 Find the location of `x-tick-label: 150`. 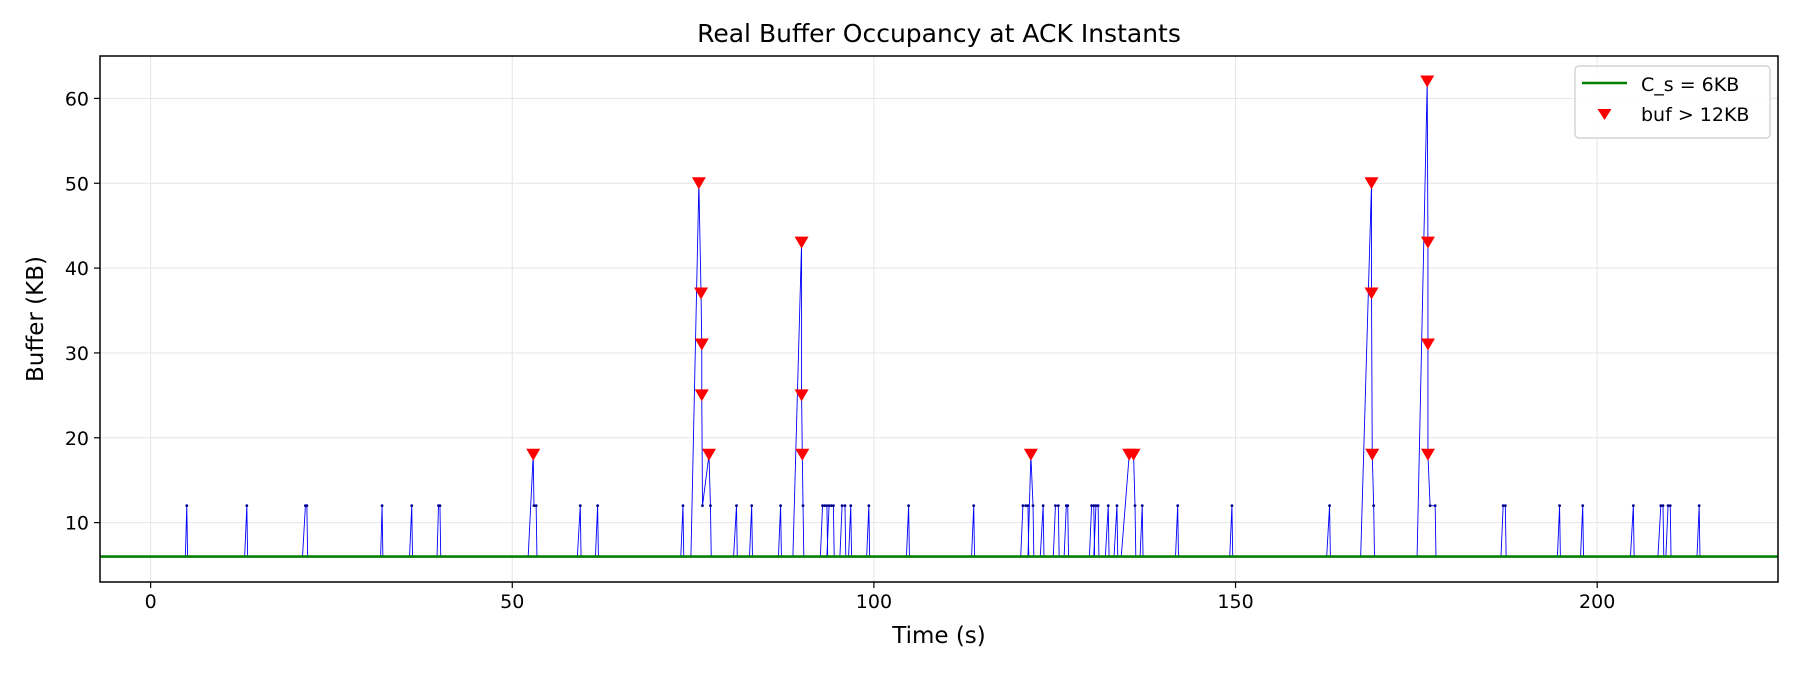

x-tick-label: 150 is located at coordinates (1235, 602).